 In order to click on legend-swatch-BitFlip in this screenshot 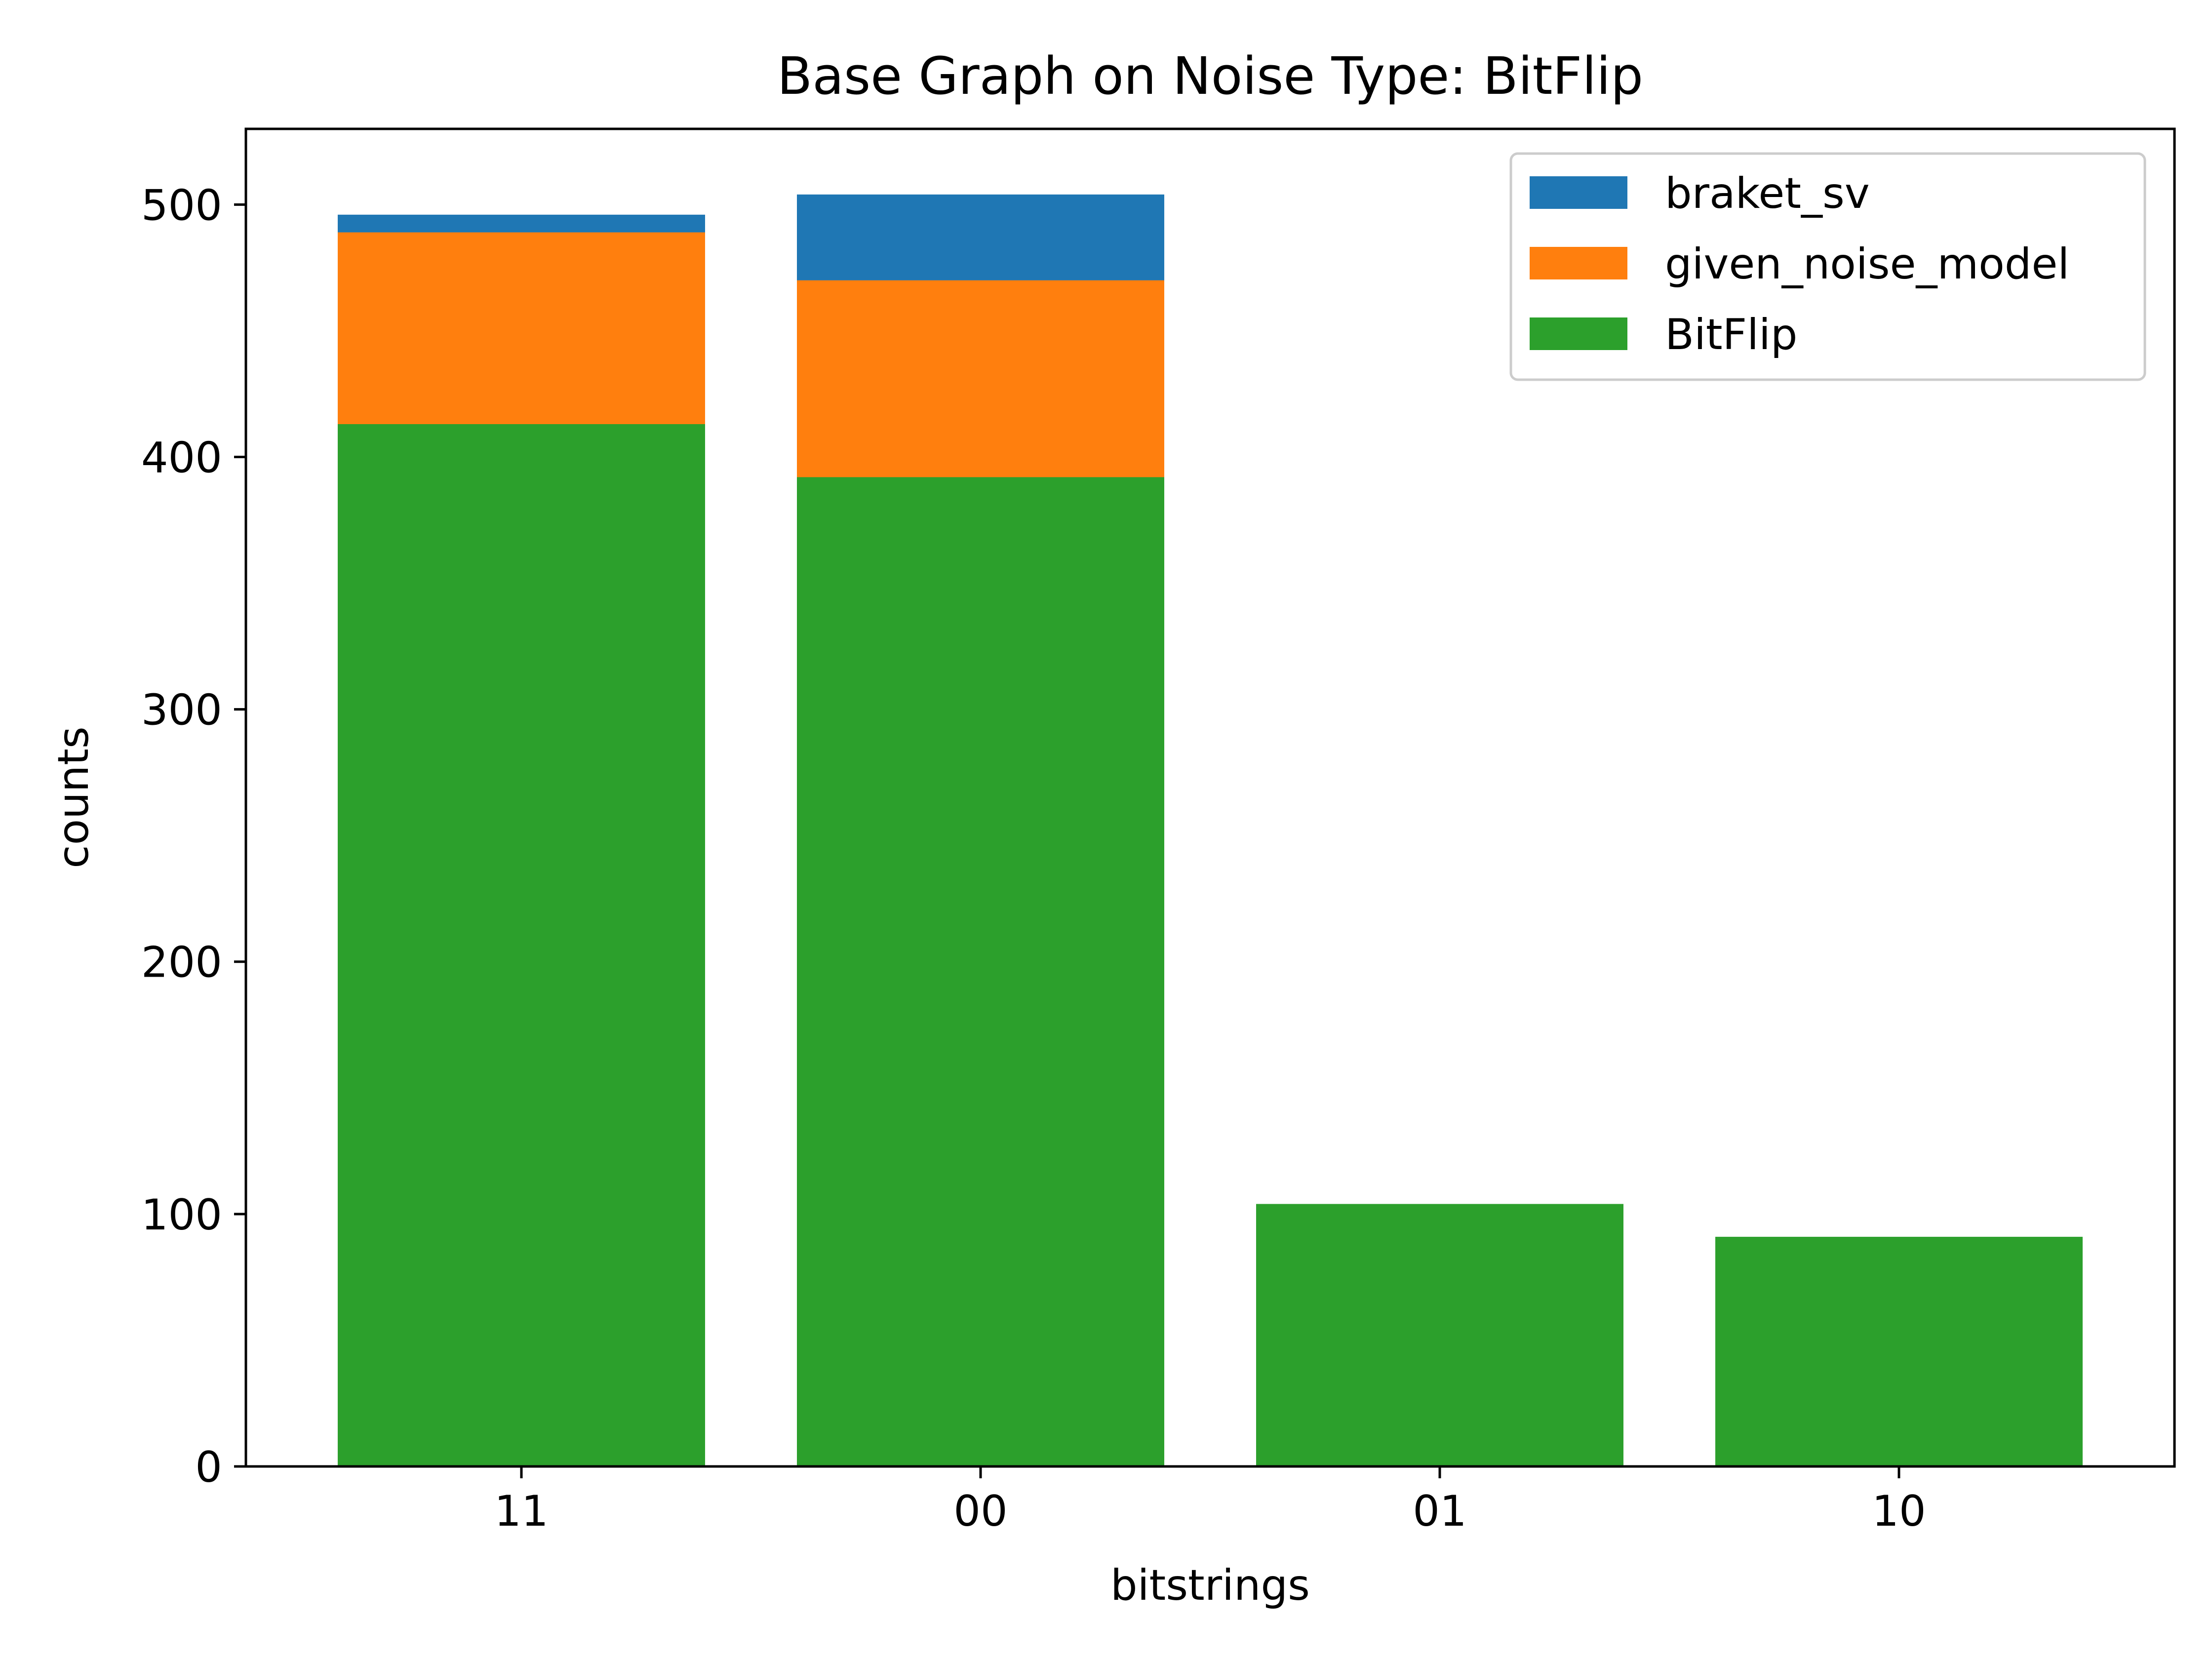, I will do `click(1578, 333)`.